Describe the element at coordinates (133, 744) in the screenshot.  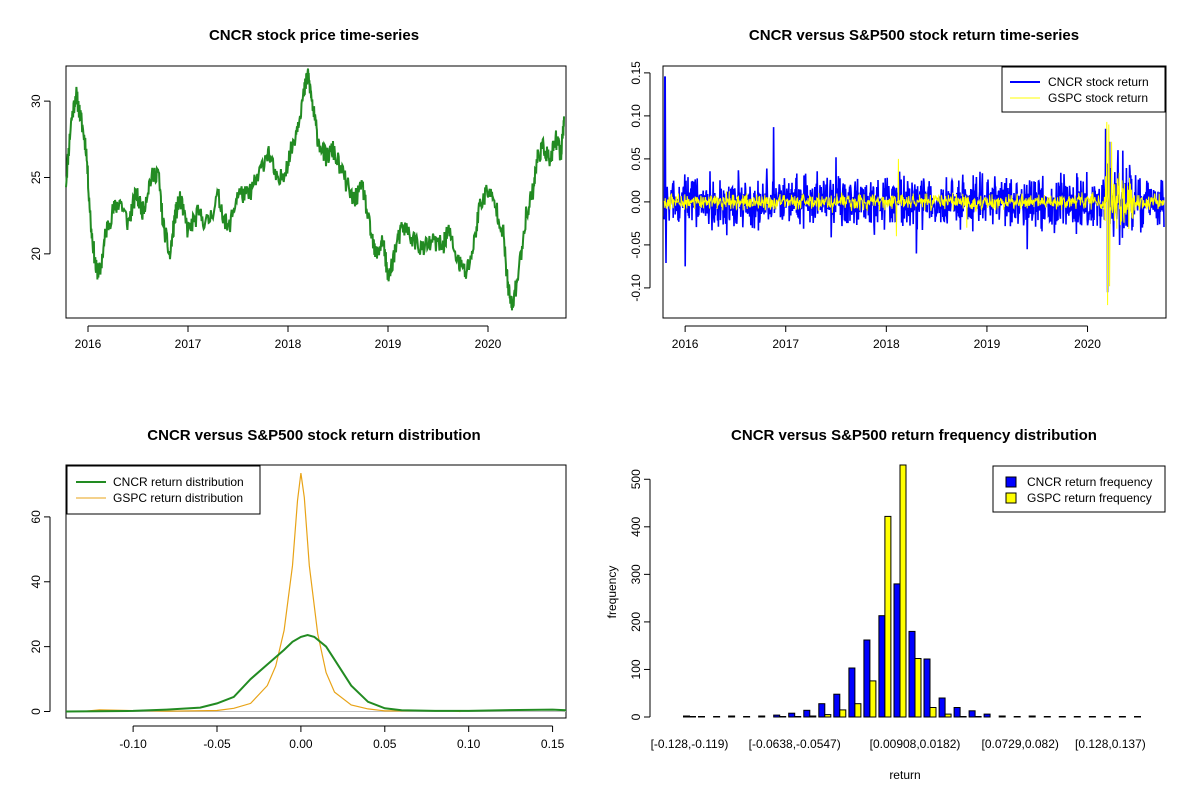
I see `x-tick-label: -0.10` at that location.